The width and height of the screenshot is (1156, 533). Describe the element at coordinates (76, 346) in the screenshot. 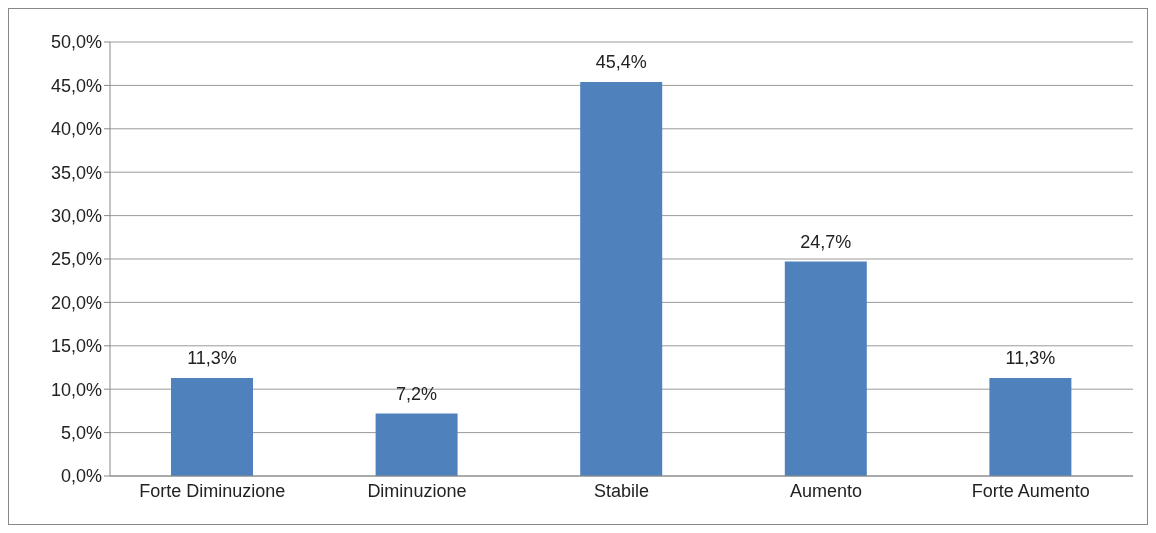

I see `y-tick-label: 15,0%` at that location.